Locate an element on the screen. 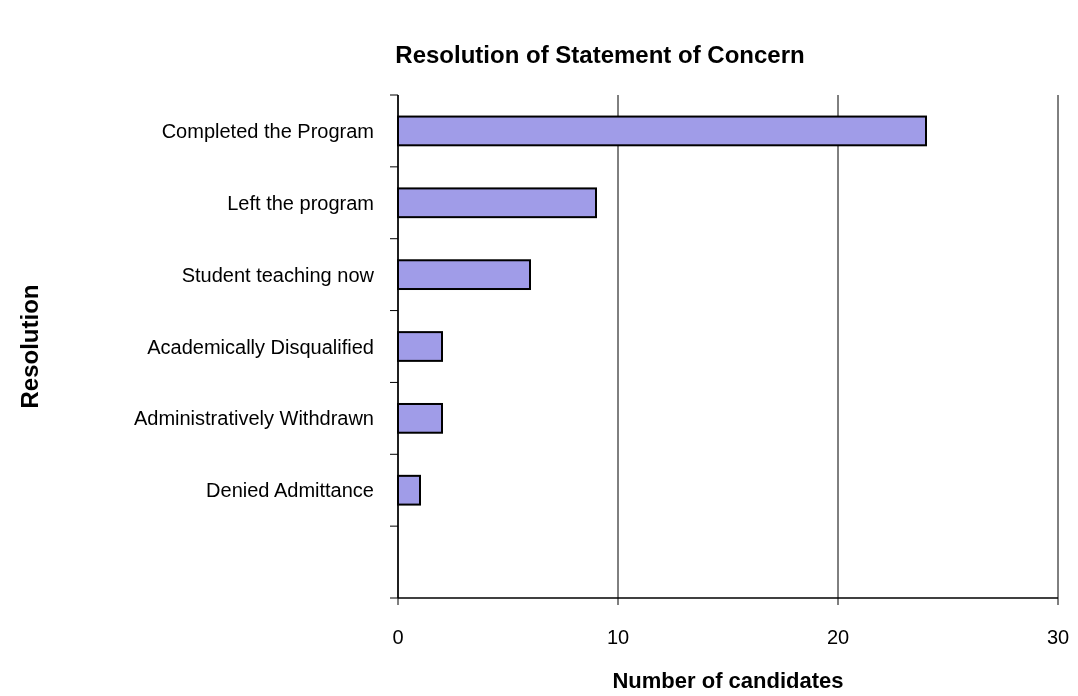 This screenshot has width=1078, height=696. x-axis-title: Number of candidates is located at coordinates (728, 680).